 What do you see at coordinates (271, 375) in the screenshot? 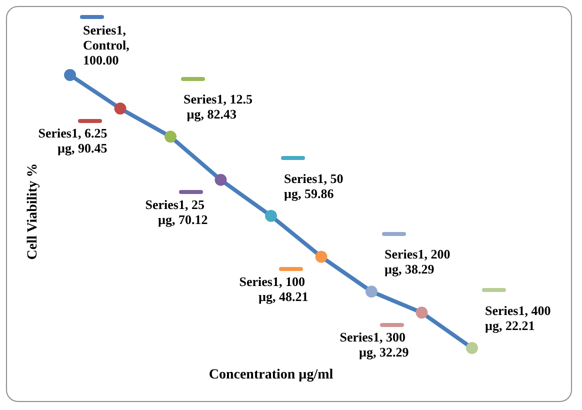
I see `x-axis-title: Concentration µg/ml` at bounding box center [271, 375].